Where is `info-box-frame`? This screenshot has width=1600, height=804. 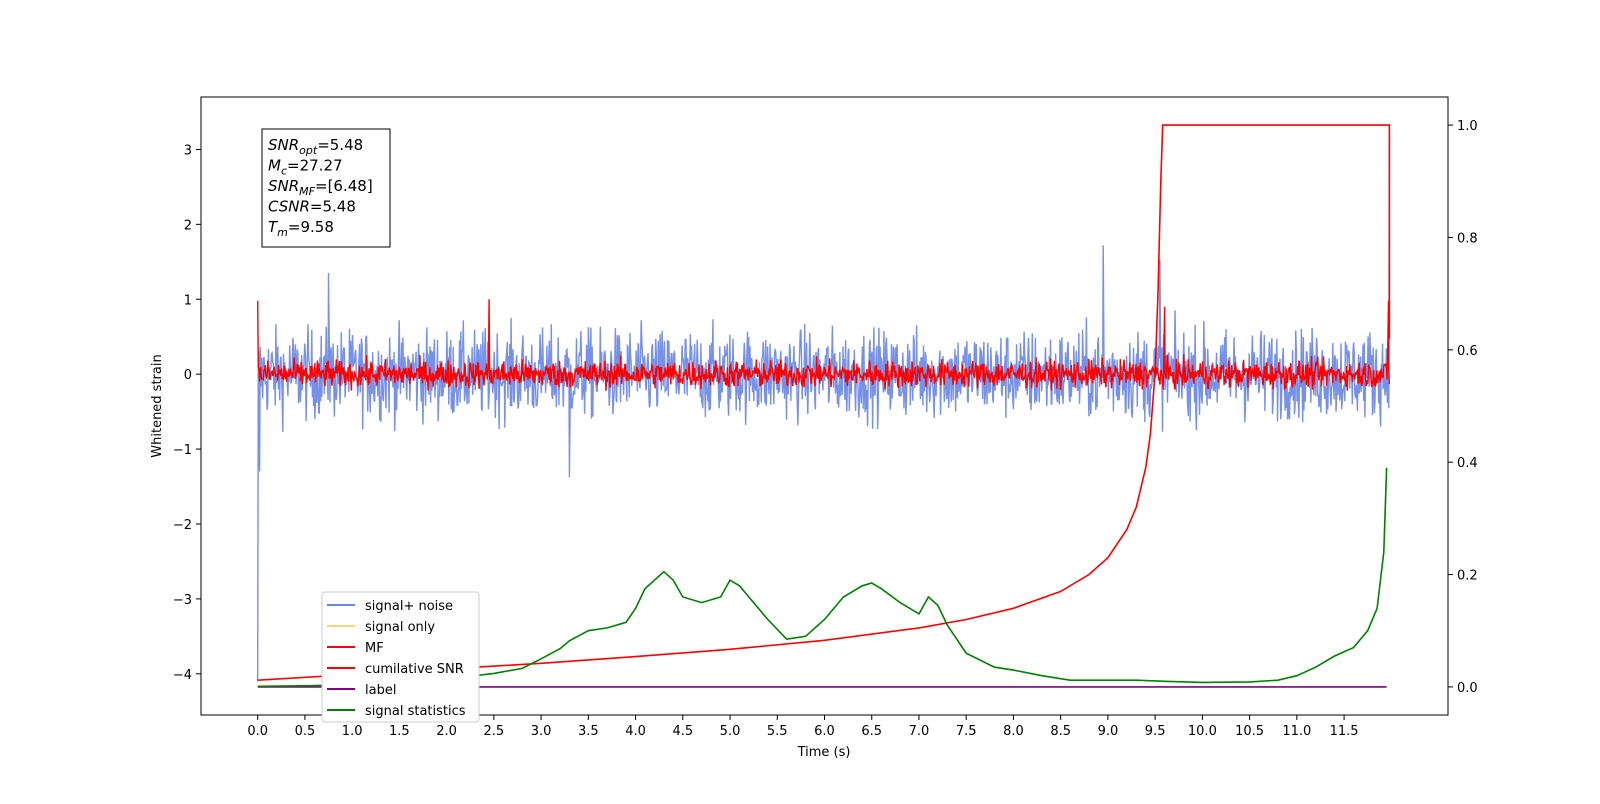
info-box-frame is located at coordinates (326, 188).